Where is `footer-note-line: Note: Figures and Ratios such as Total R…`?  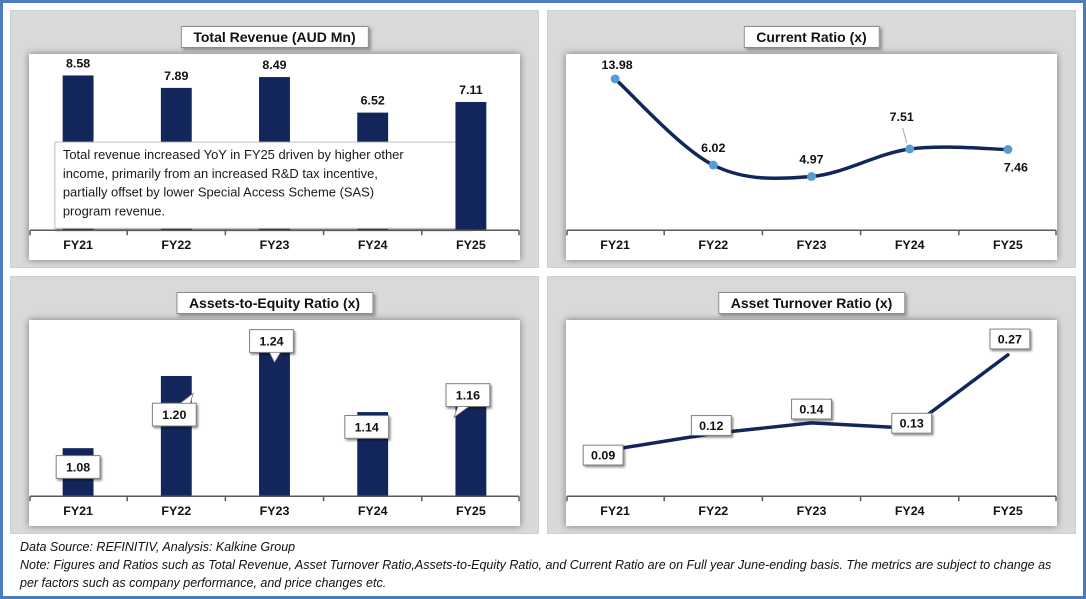
footer-note-line: Note: Figures and Ratios such as Total R… is located at coordinates (536, 574).